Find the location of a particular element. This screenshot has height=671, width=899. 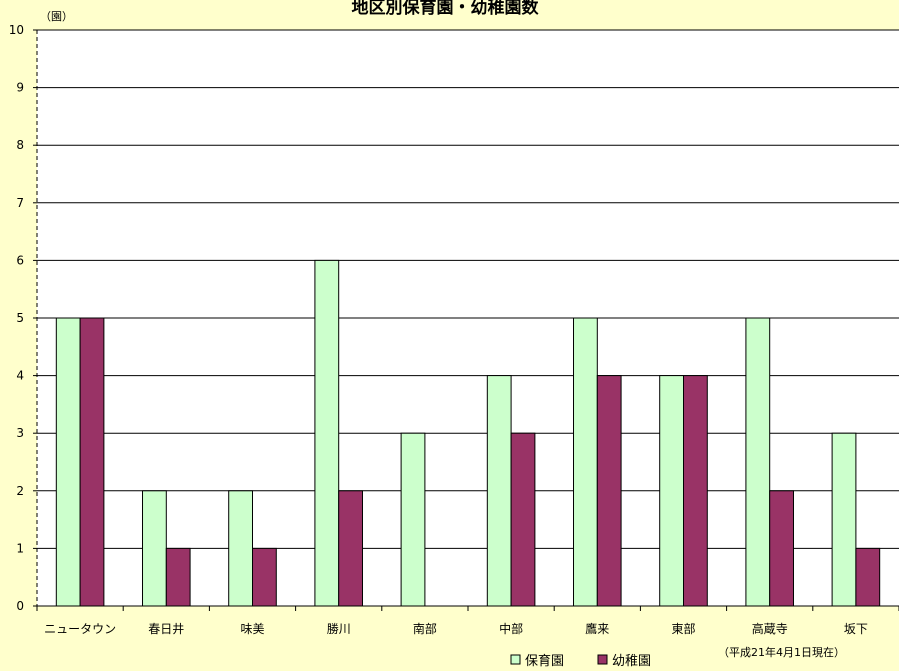

x-tick-label: 高蔵寺 is located at coordinates (770, 628).